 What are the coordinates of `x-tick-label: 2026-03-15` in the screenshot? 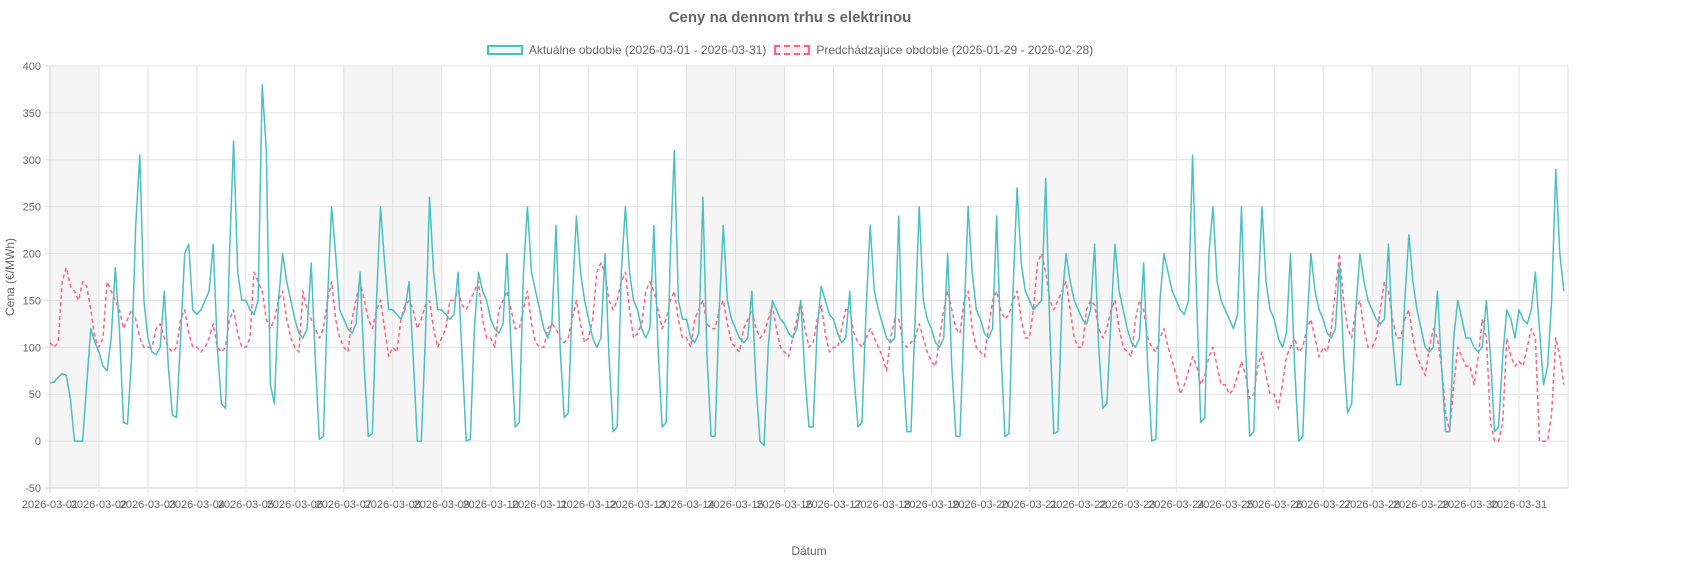 It's located at (735, 505).